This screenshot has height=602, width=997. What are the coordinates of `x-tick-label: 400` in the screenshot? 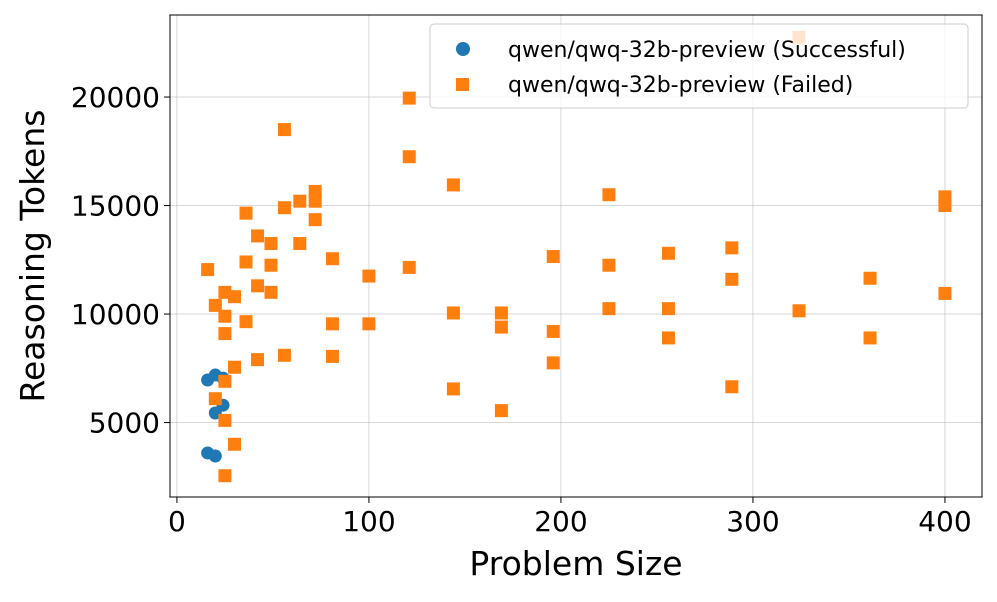 It's located at (944, 521).